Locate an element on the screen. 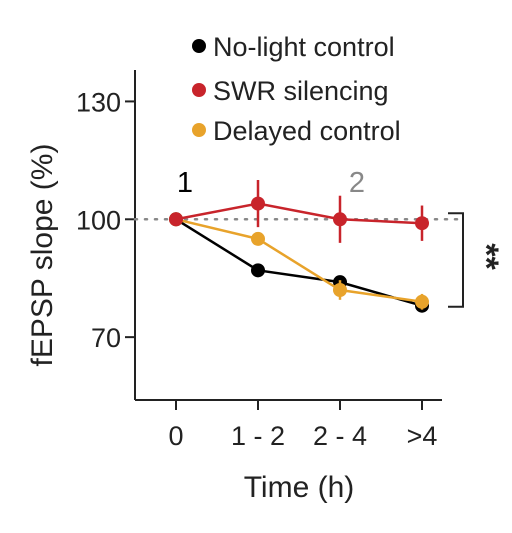  x-tick-label: 1 - 2 is located at coordinates (258, 436).